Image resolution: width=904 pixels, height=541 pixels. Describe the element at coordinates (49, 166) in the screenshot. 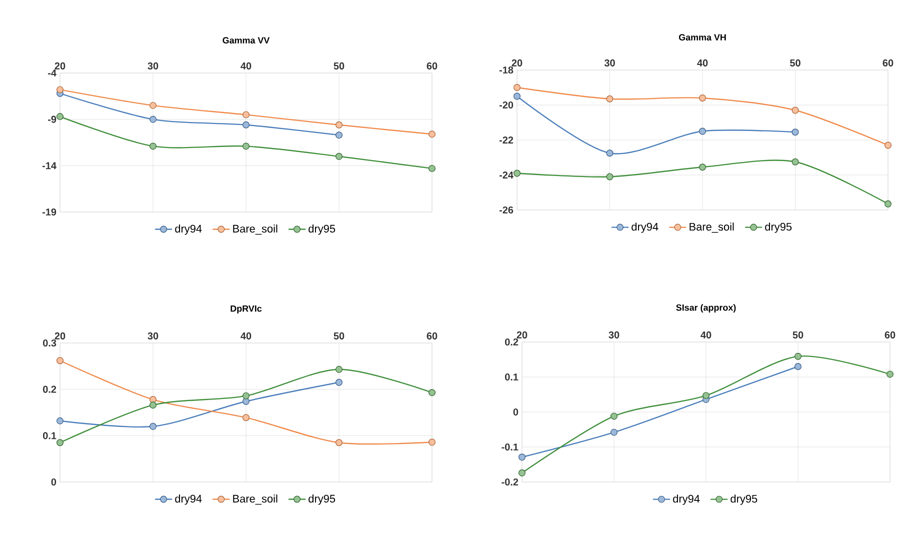

I see `y-tick-label: -14` at that location.